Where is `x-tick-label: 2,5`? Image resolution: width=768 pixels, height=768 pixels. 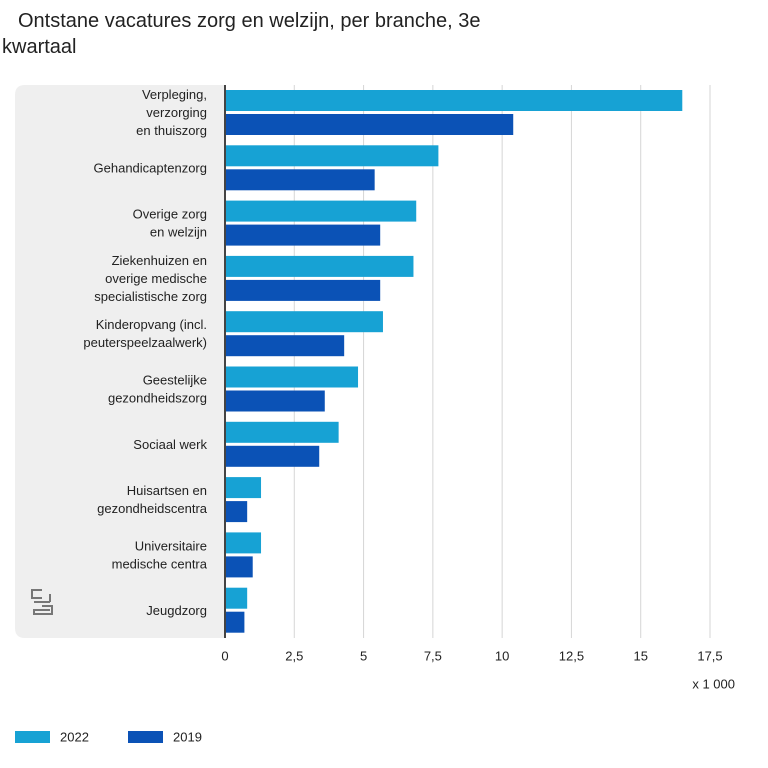 x-tick-label: 2,5 is located at coordinates (294, 655).